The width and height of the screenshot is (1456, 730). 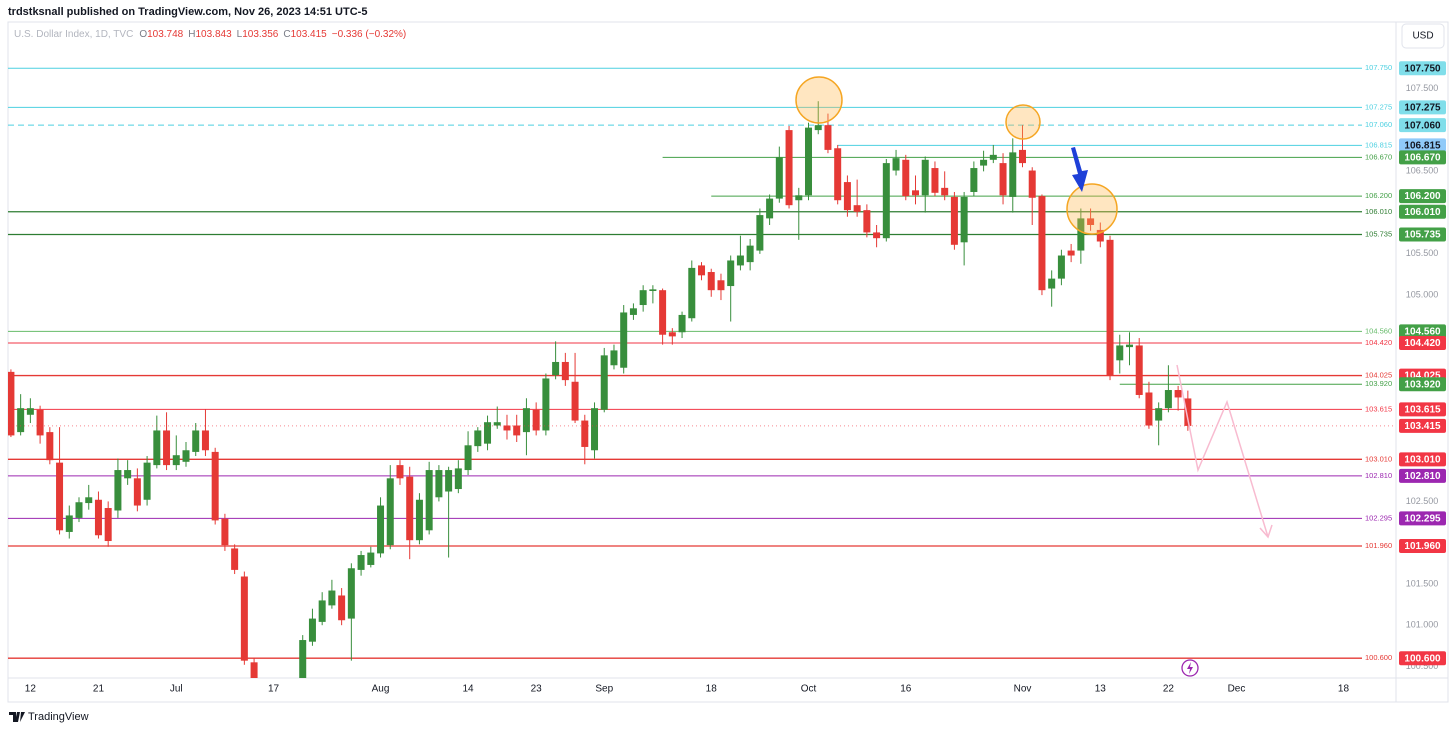 I want to click on x-tick-label: Jul, so click(x=176, y=689).